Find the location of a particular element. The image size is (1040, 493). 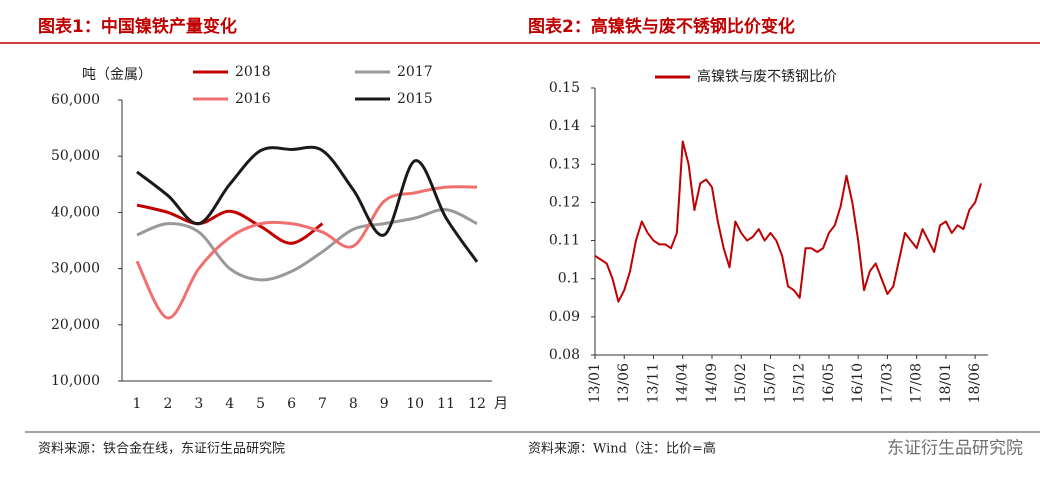

x-tick-label: 7 is located at coordinates (322, 404).